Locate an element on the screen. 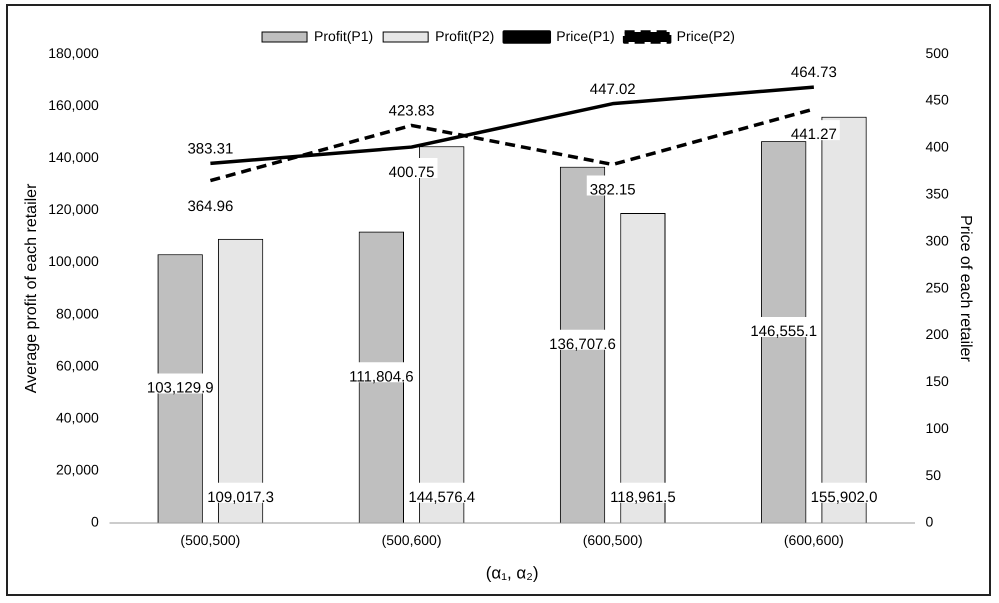 Image resolution: width=999 pixels, height=603 pixels. y2-tick-label: 350 is located at coordinates (937, 194).